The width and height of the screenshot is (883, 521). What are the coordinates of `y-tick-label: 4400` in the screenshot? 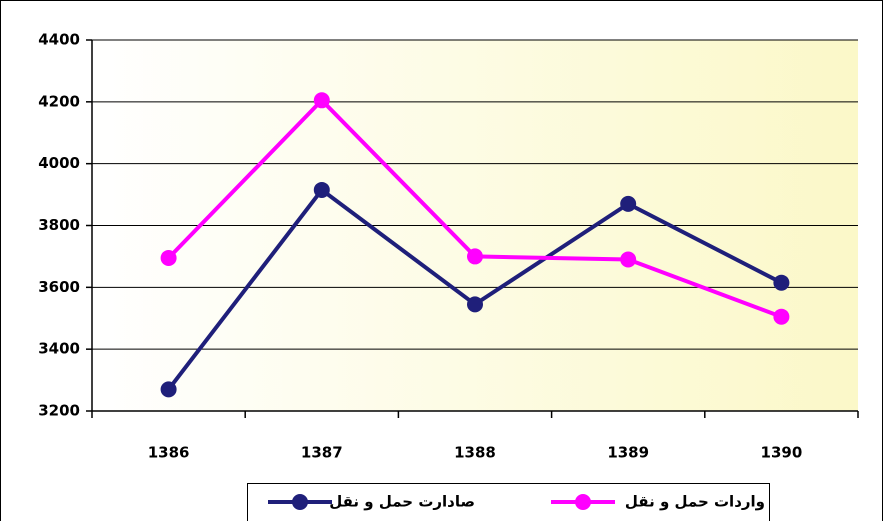 It's located at (59, 40).